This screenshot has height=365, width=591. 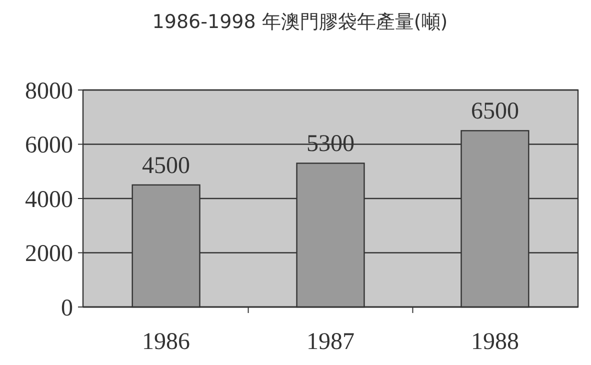 What do you see at coordinates (494, 111) in the screenshot?
I see `data-label: 6500` at bounding box center [494, 111].